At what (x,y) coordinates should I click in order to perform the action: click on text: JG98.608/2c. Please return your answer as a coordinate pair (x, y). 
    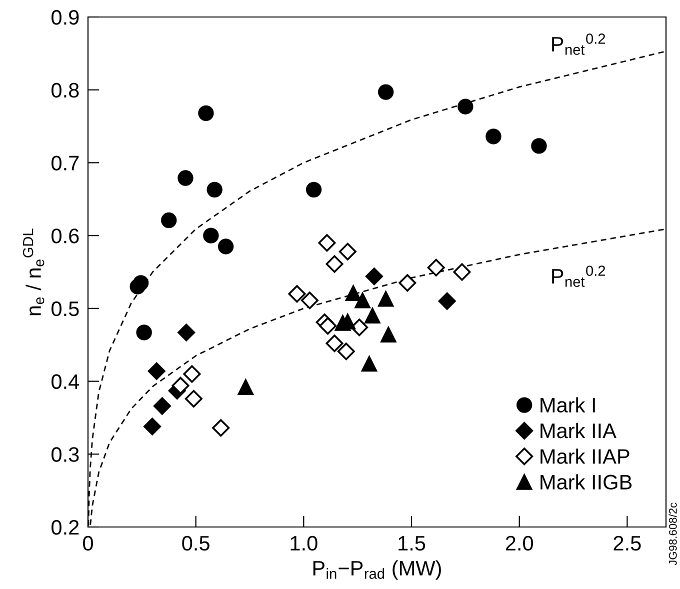
    Looking at the image, I should click on (672, 534).